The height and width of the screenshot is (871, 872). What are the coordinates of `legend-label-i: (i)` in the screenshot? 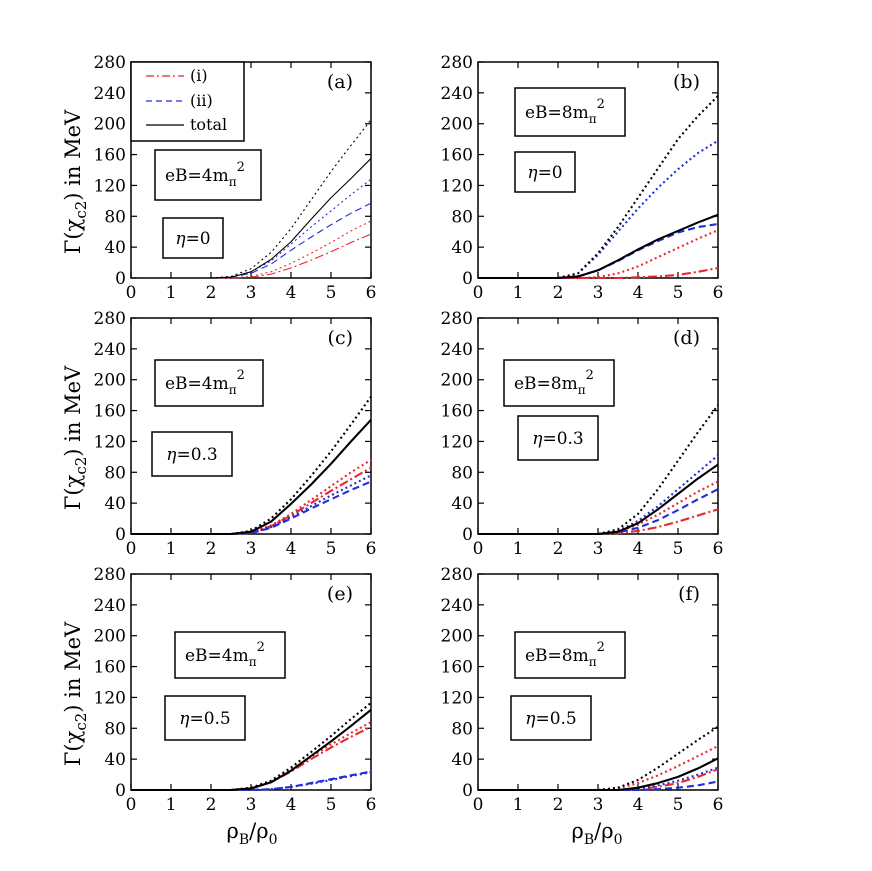 It's located at (199, 75).